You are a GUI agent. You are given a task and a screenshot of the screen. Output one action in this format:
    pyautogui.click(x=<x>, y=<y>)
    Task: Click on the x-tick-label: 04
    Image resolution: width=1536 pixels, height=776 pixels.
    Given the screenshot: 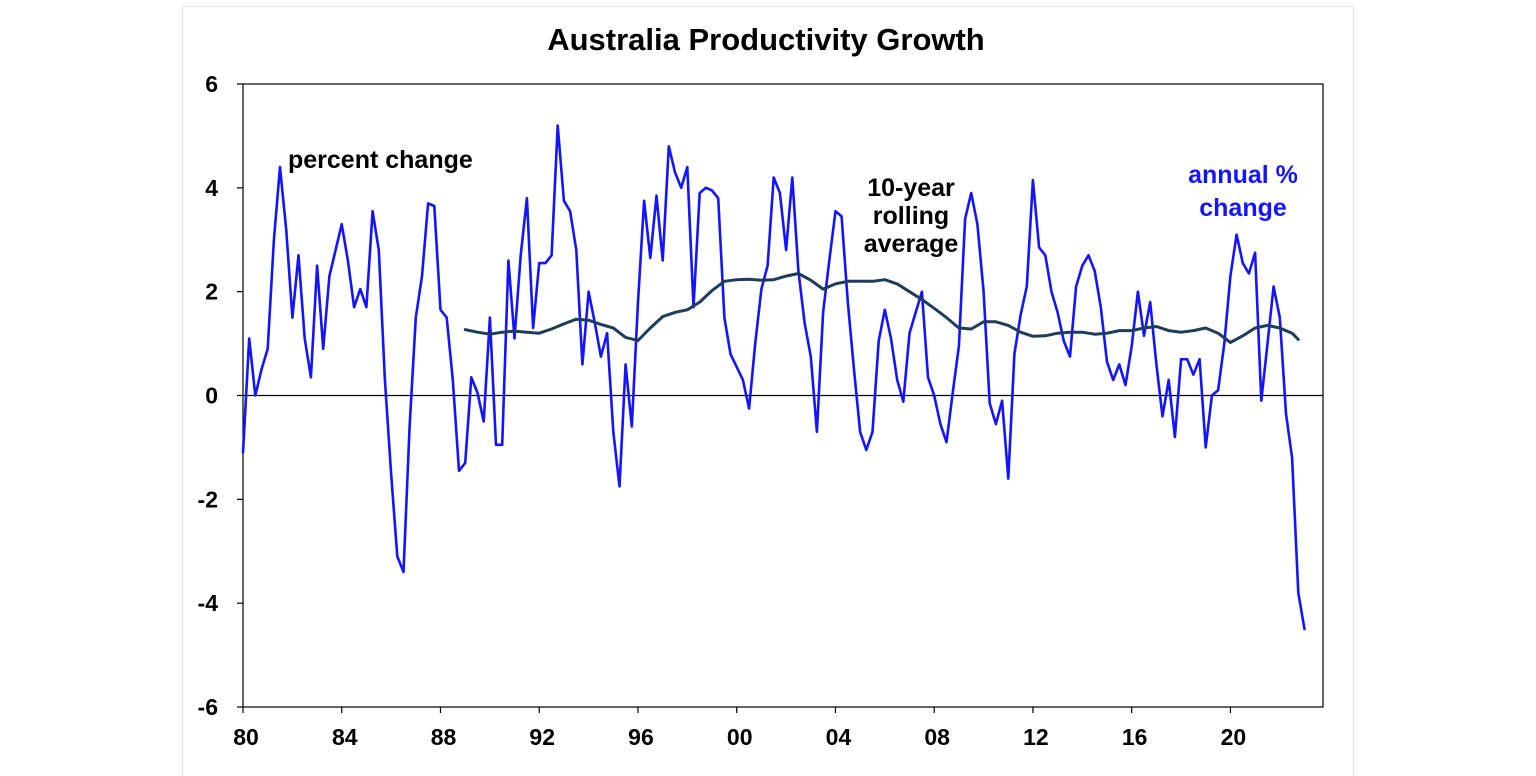 What is the action you would take?
    pyautogui.click(x=839, y=737)
    